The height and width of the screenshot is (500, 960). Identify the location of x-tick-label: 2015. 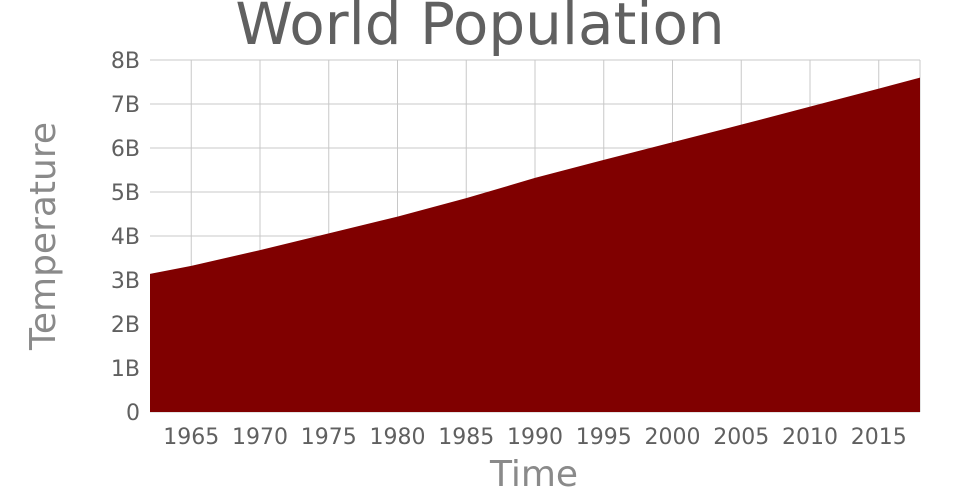
(879, 437).